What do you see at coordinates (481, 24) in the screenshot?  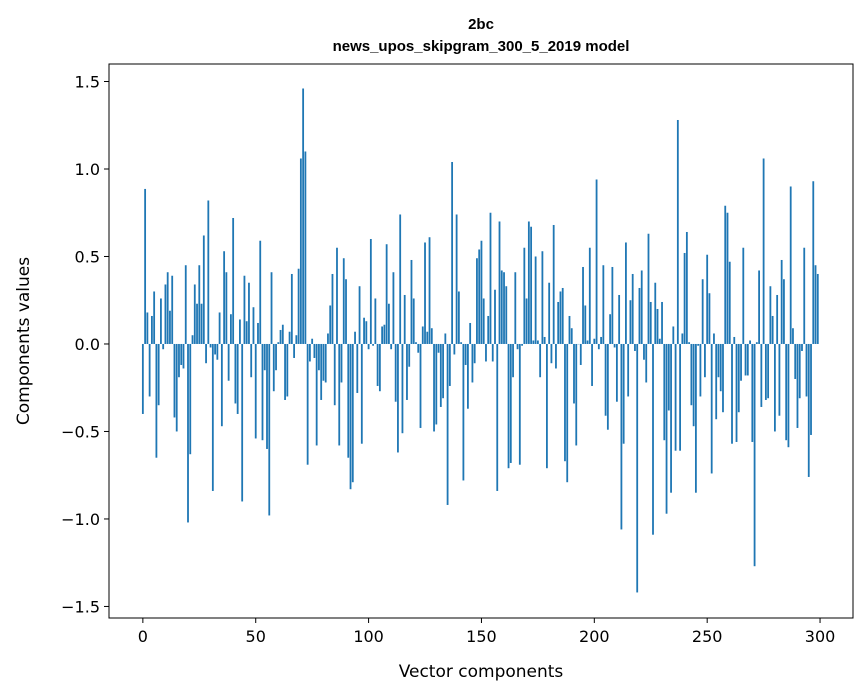 I see `chart-title: 2bc` at bounding box center [481, 24].